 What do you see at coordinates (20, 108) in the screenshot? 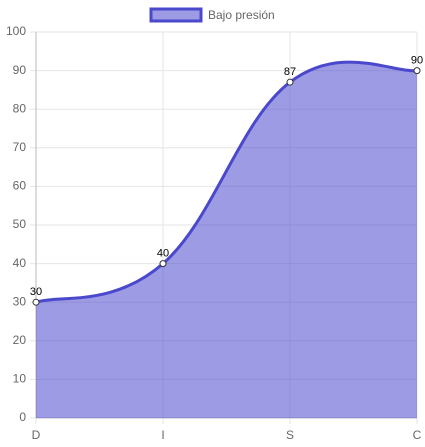
I see `y-tick-label: 80` at bounding box center [20, 108].